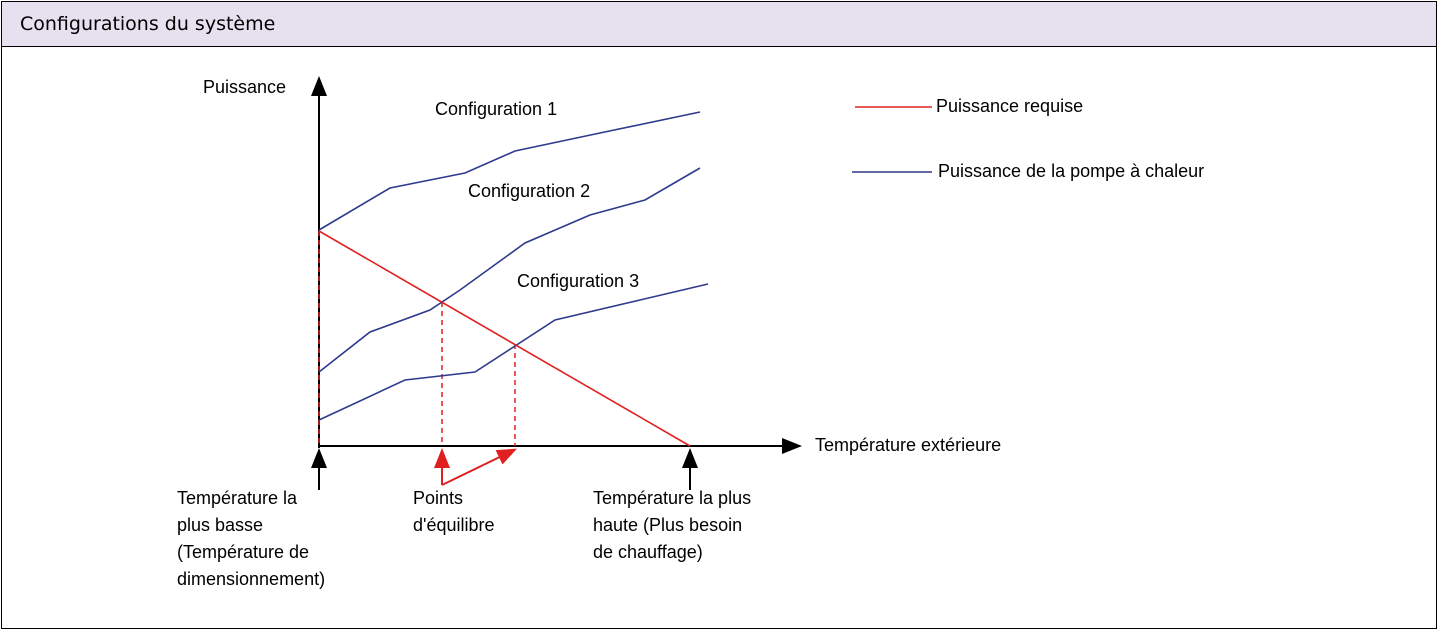 This screenshot has width=1438, height=630. I want to click on y-axis-label: Puissance, so click(244, 87).